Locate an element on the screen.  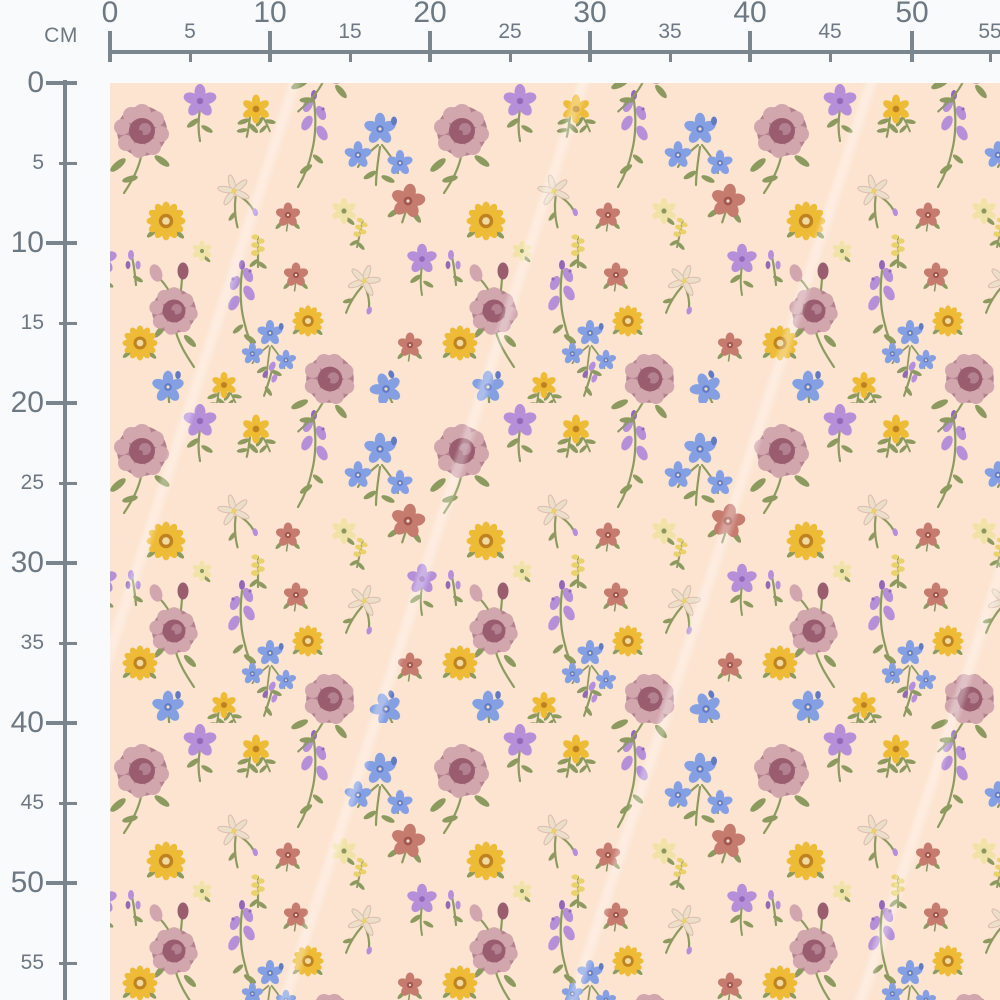
ruler-top-label: 50 is located at coordinates (912, 14).